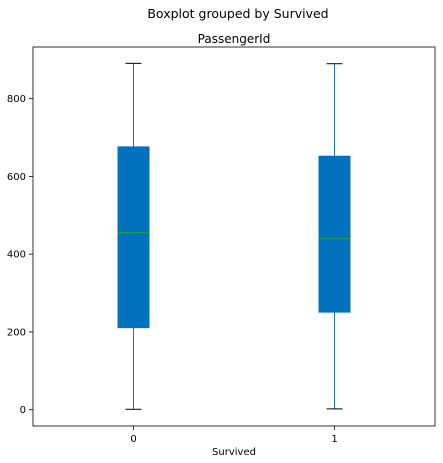 The height and width of the screenshot is (463, 443). I want to click on y-tick-label-800: 800, so click(16, 99).